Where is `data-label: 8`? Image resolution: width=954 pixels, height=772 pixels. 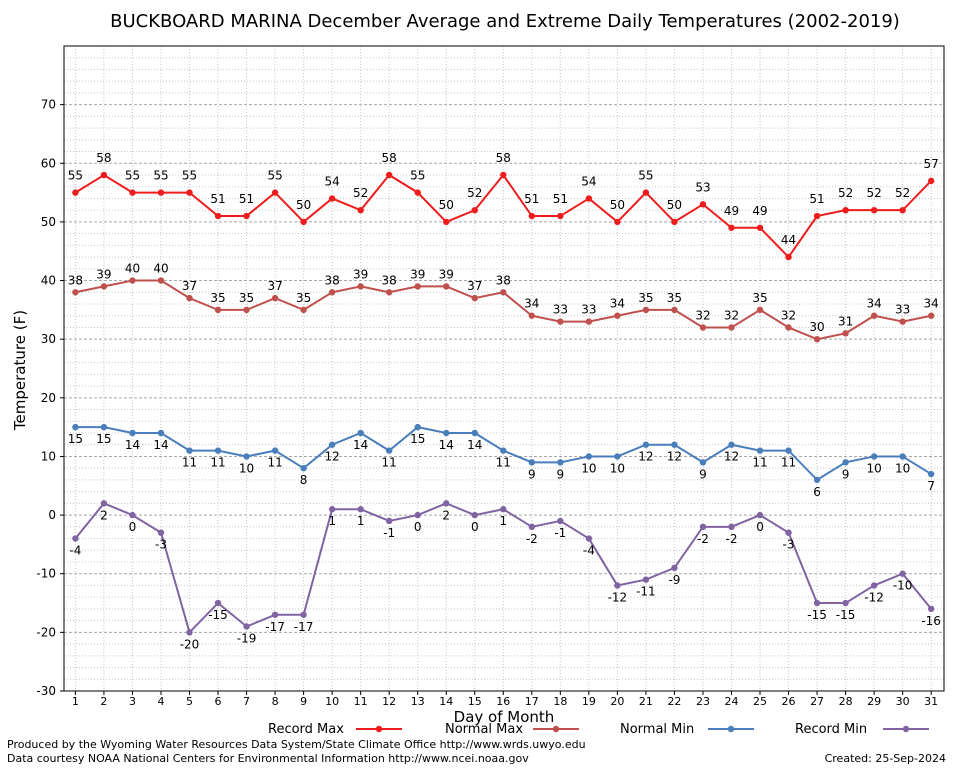
data-label: 8 is located at coordinates (304, 480).